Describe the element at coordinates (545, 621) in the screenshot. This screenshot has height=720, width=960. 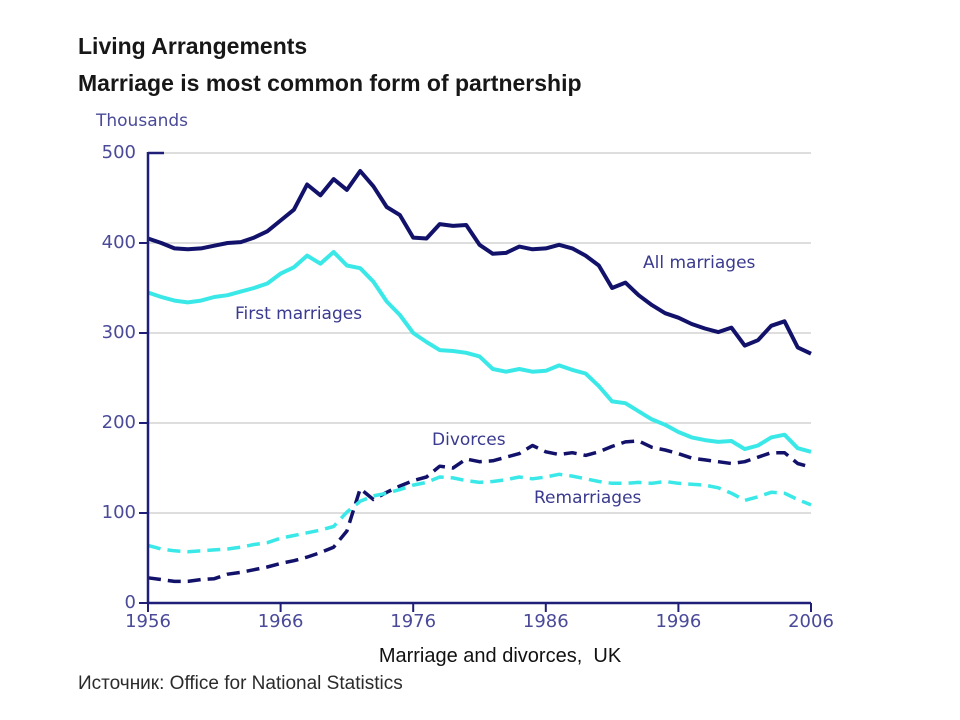
I see `x-tick-label: 1986` at that location.